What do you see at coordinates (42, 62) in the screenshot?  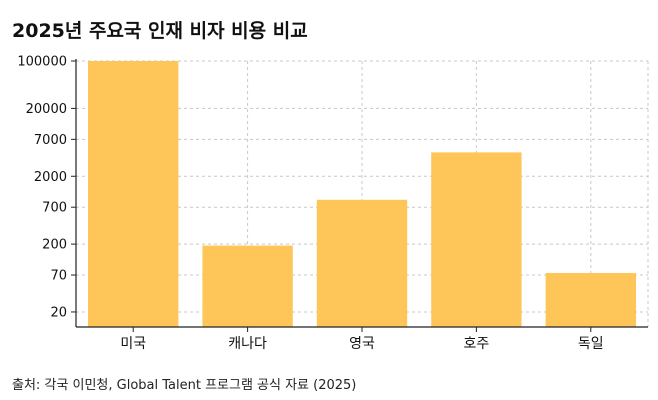 I see `y-tick-label: 100000` at bounding box center [42, 62].